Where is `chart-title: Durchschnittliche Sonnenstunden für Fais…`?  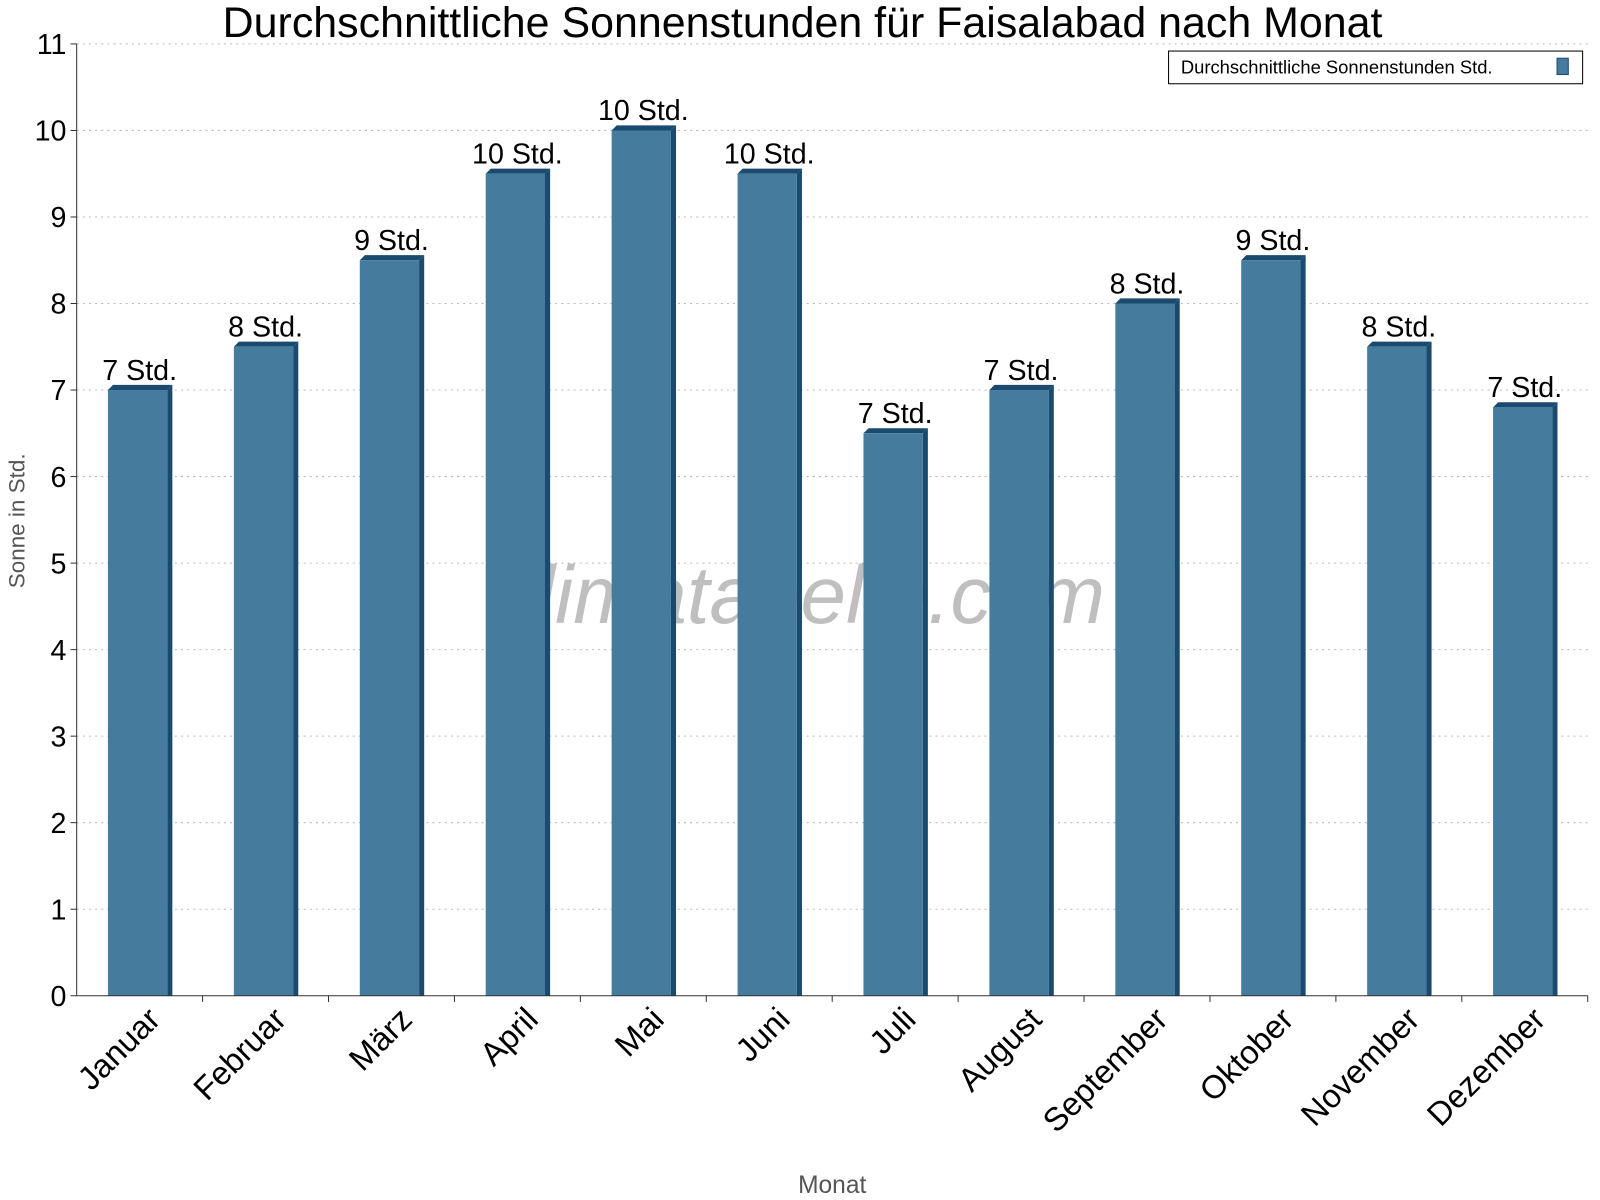
chart-title: Durchschnittliche Sonnenstunden für Fais… is located at coordinates (803, 23).